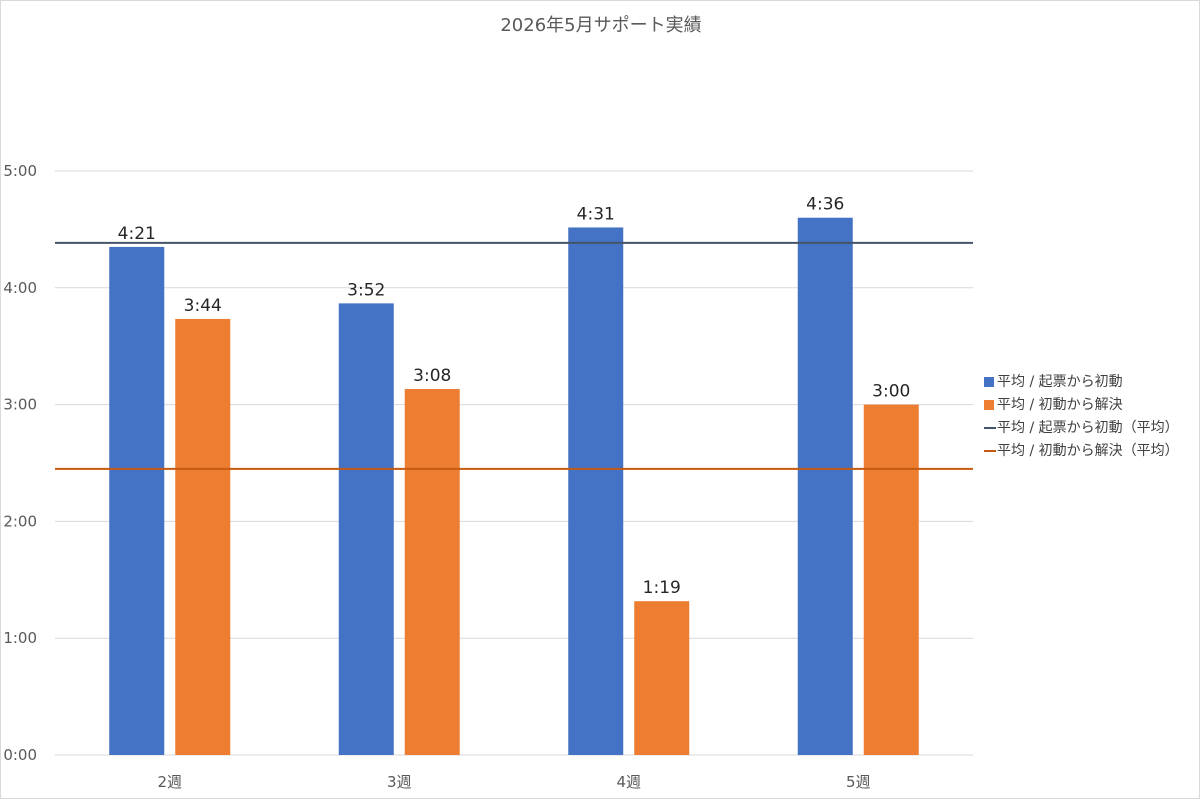 This screenshot has height=800, width=1200. I want to click on y-tick-label: 4:00, so click(20, 288).